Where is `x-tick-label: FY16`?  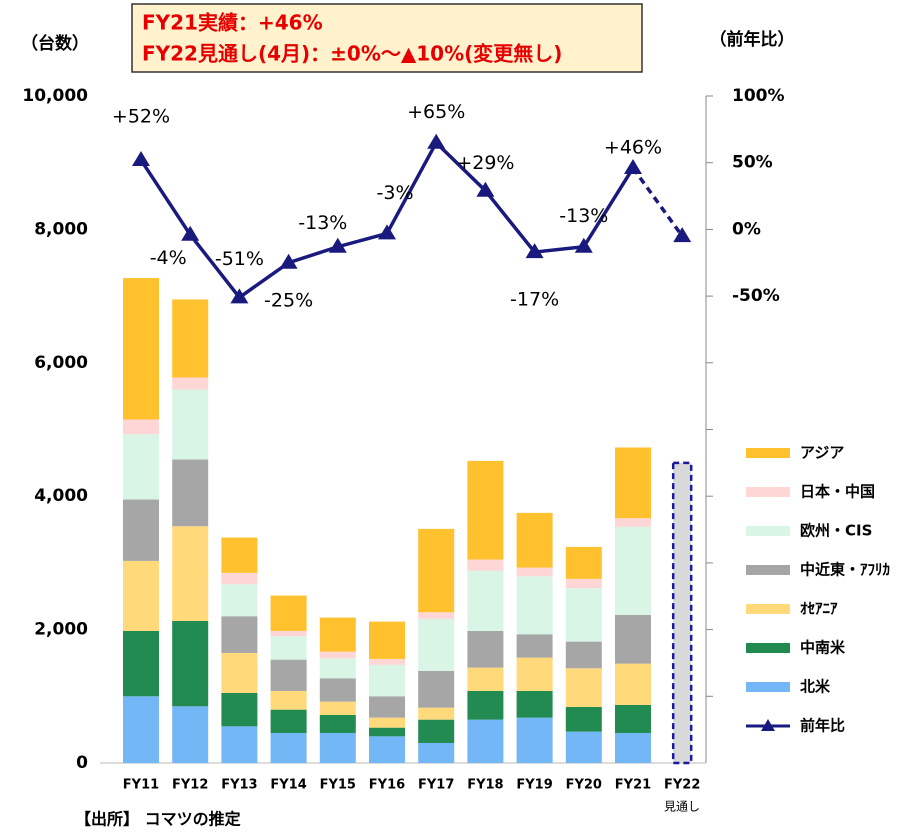 x-tick-label: FY16 is located at coordinates (387, 785).